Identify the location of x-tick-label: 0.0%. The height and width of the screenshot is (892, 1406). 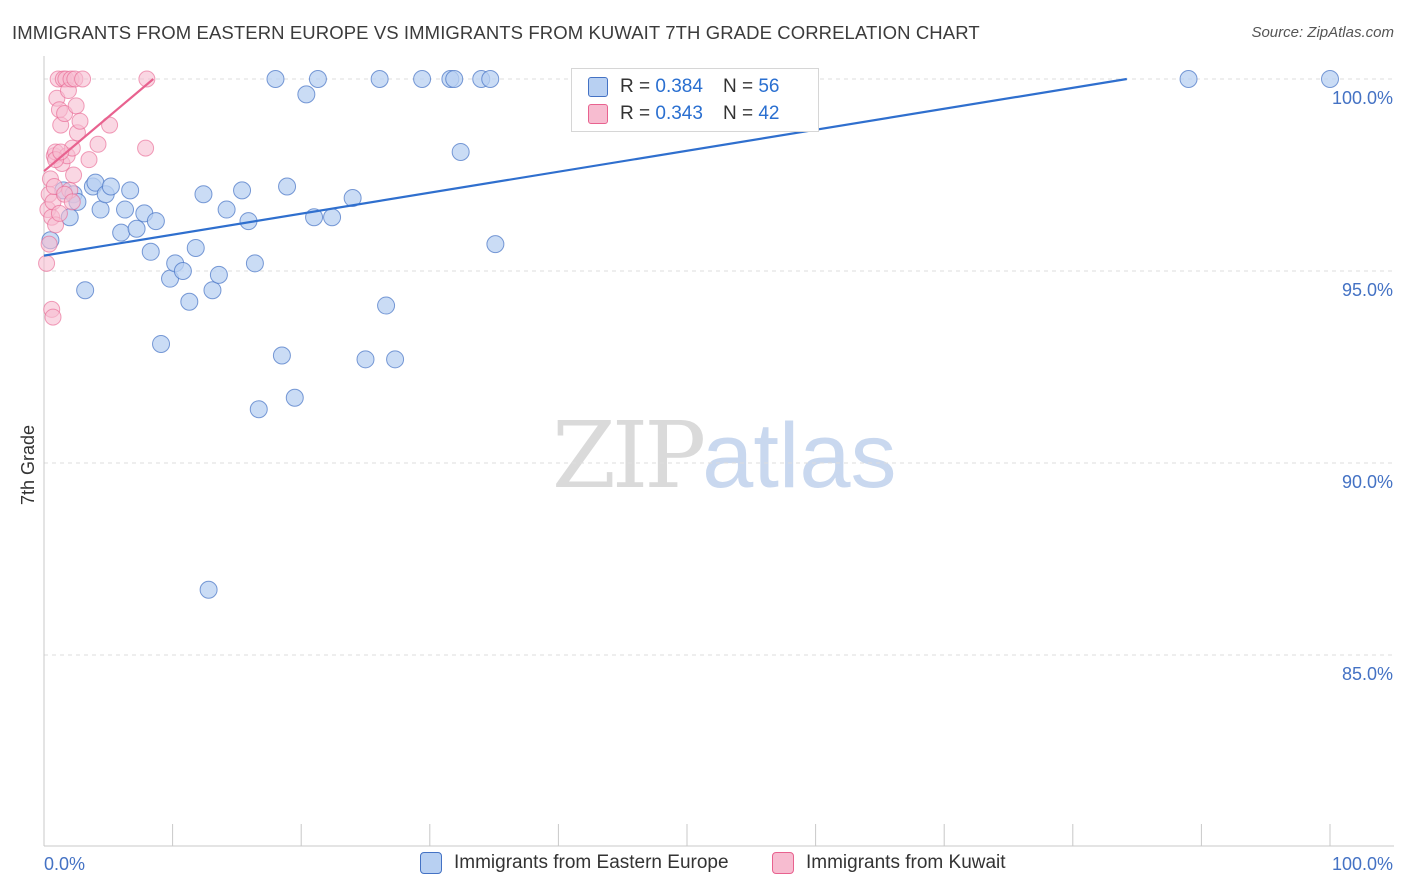
(64, 864).